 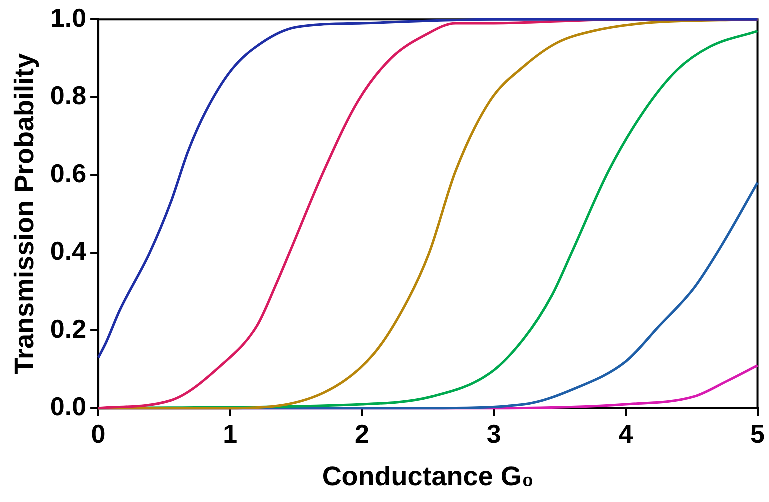 I want to click on y-tick-label: 0.0, so click(x=68, y=407).